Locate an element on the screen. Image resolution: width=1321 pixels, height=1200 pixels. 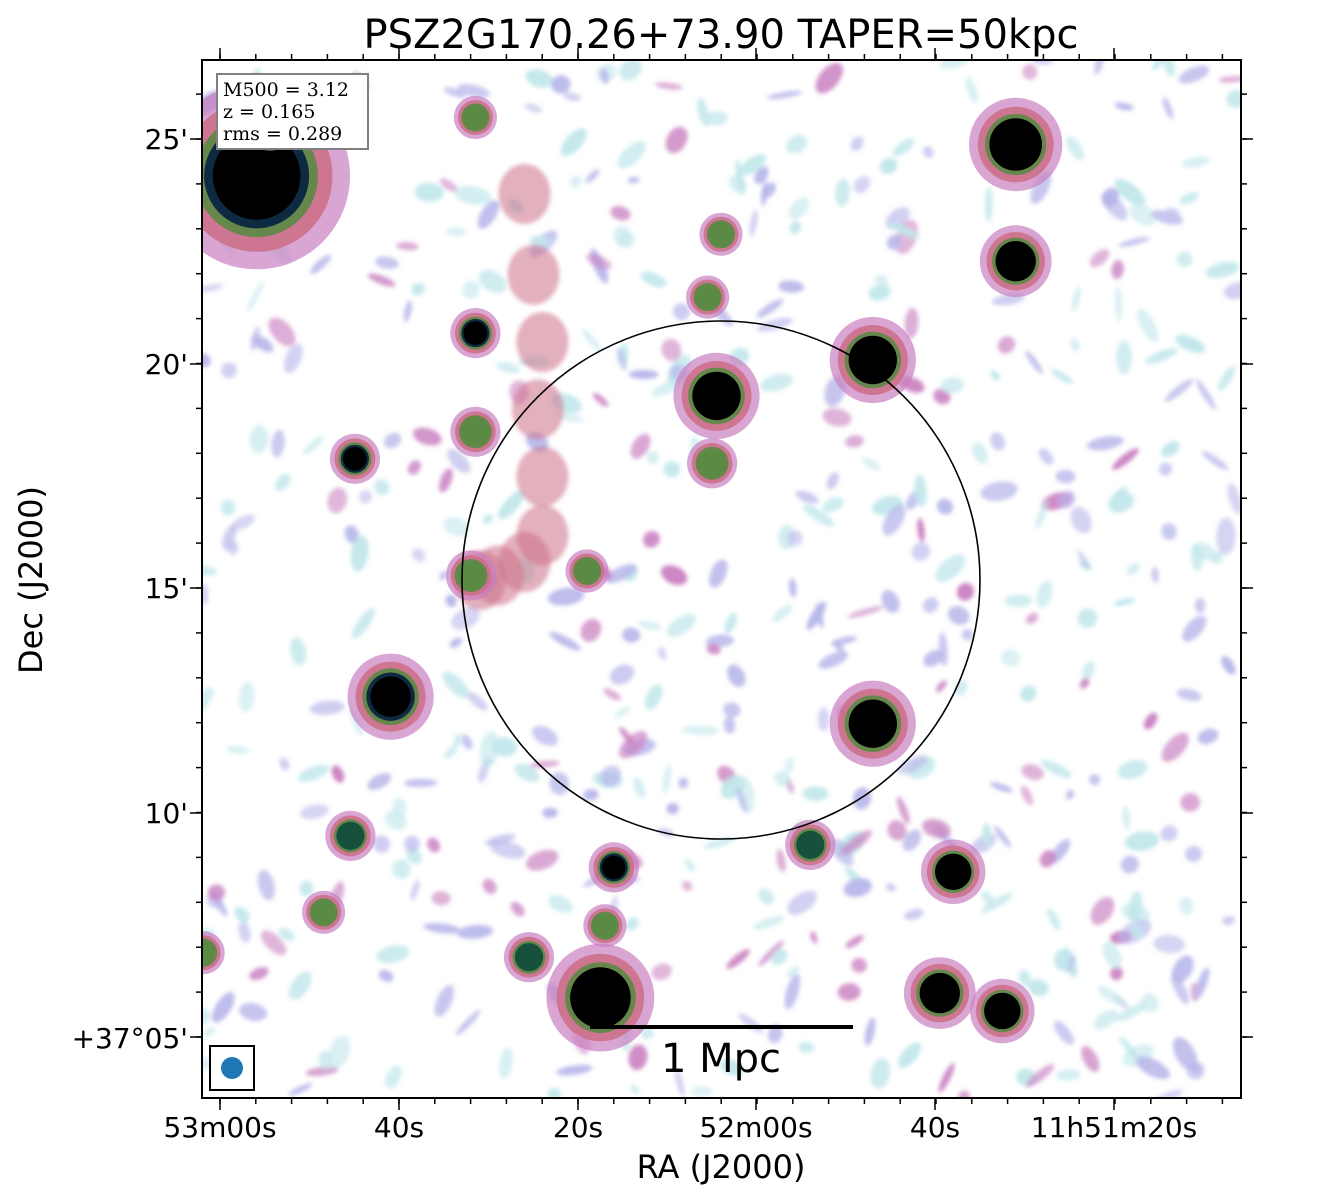
x-tick-label: 20s is located at coordinates (578, 1127).